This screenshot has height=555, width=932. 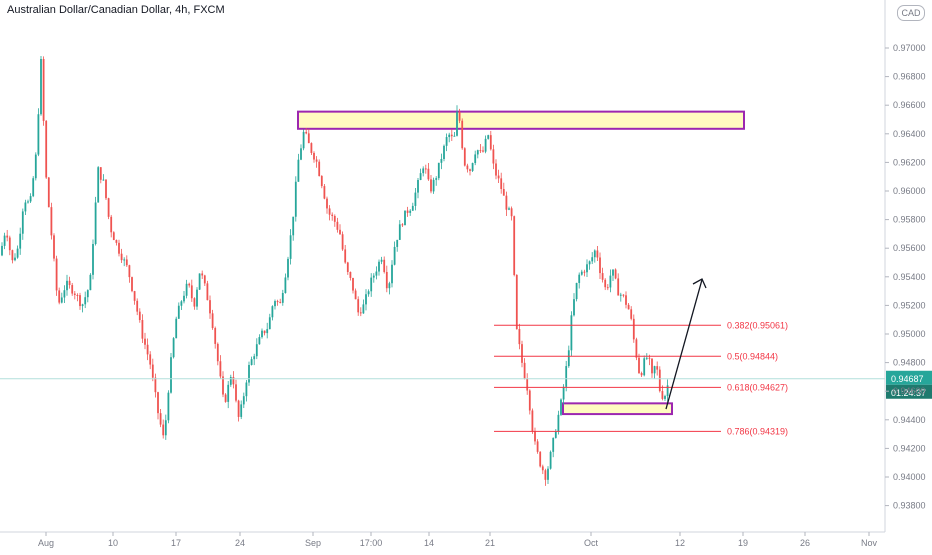 I want to click on support-zone, so click(x=617, y=409).